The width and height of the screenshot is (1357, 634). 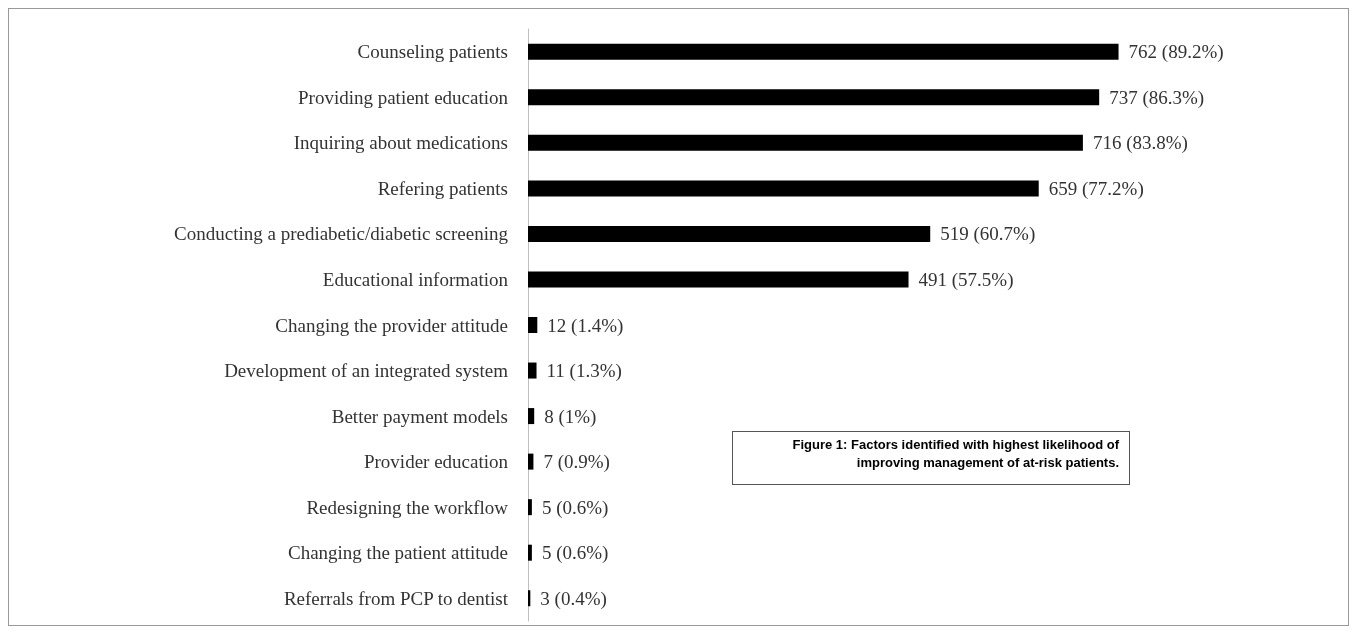 I want to click on y-tick-label: Referrals from PCP to dentist, so click(x=396, y=598).